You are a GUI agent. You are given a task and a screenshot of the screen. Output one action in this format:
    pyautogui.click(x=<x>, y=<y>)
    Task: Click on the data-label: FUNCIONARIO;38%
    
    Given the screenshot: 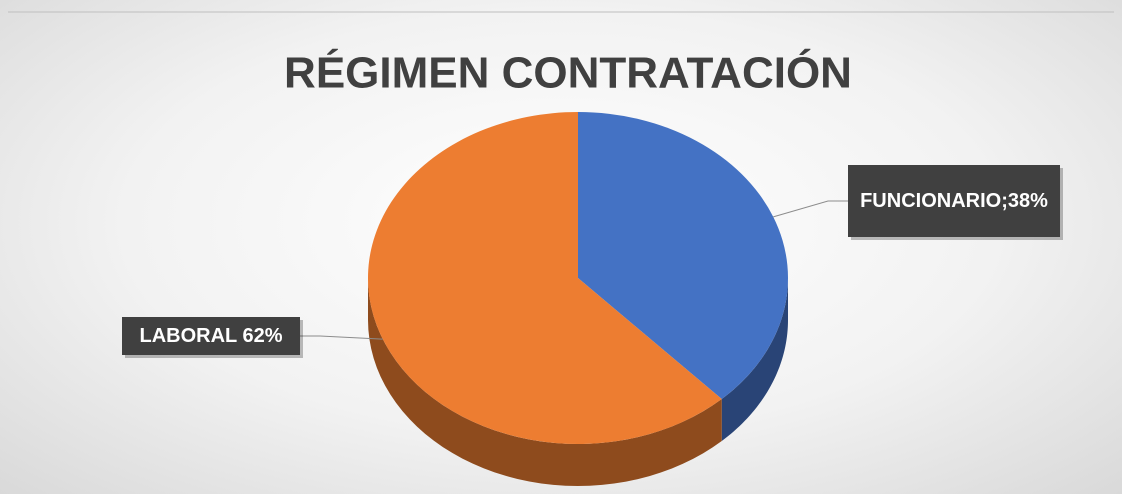 What is the action you would take?
    pyautogui.click(x=954, y=201)
    